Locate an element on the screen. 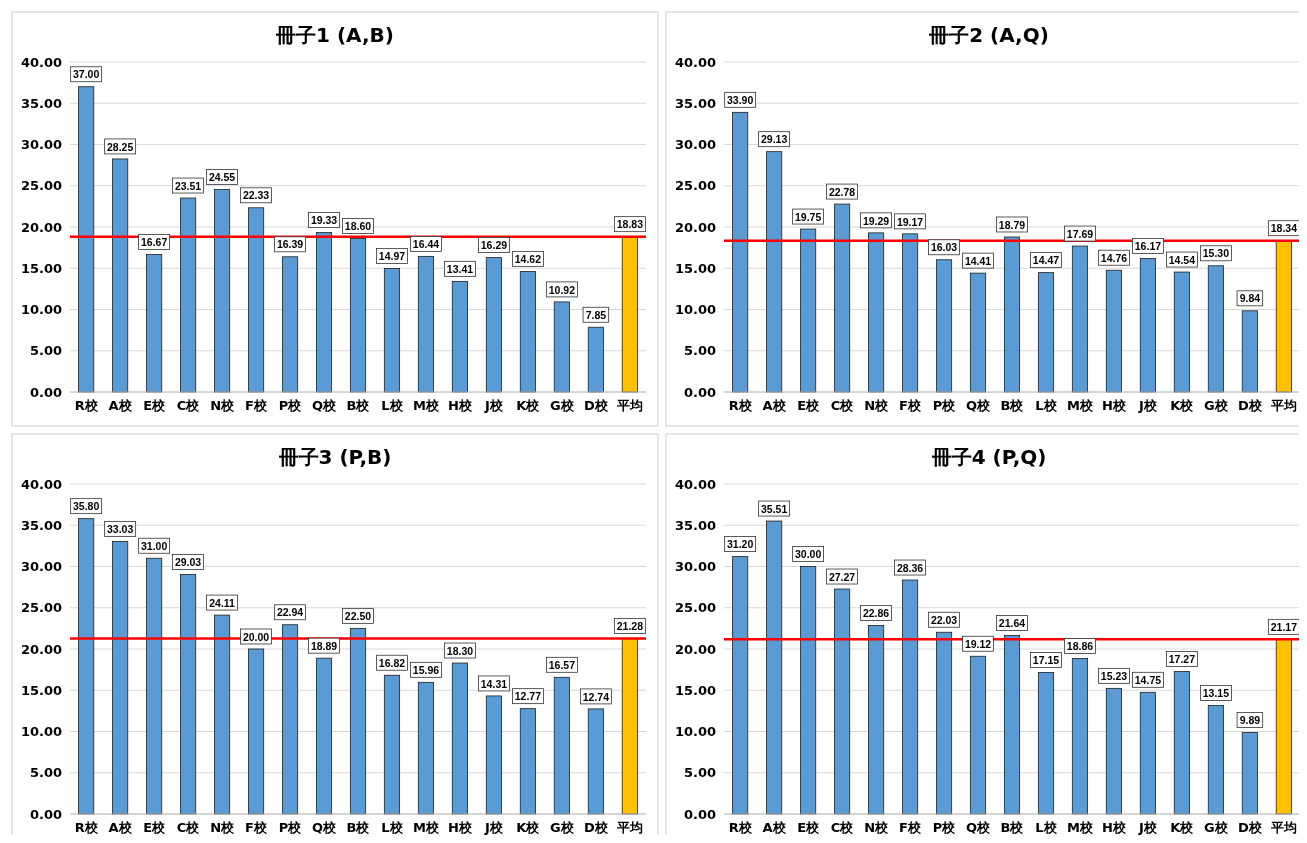 This screenshot has height=843, width=1307. data-label: 14.76 is located at coordinates (1114, 257).